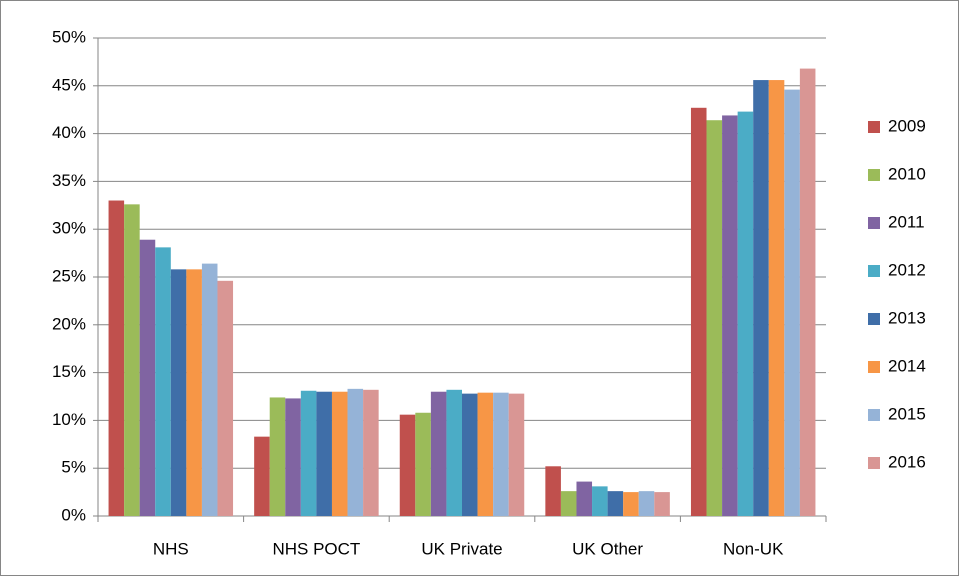 The width and height of the screenshot is (959, 576). What do you see at coordinates (171, 548) in the screenshot?
I see `x-tick-label: NHS` at bounding box center [171, 548].